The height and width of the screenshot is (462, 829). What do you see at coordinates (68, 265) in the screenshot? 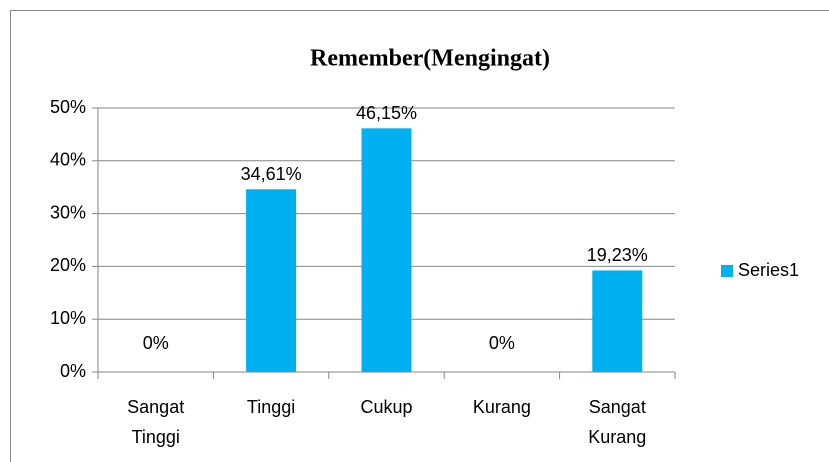
I see `y-tick-label: 20%` at bounding box center [68, 265].